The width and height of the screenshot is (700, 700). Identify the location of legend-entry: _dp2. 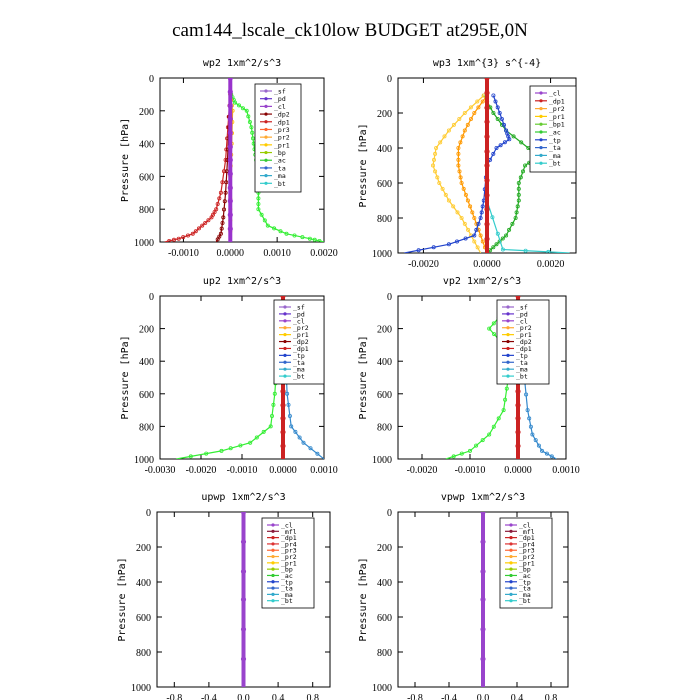
(282, 115).